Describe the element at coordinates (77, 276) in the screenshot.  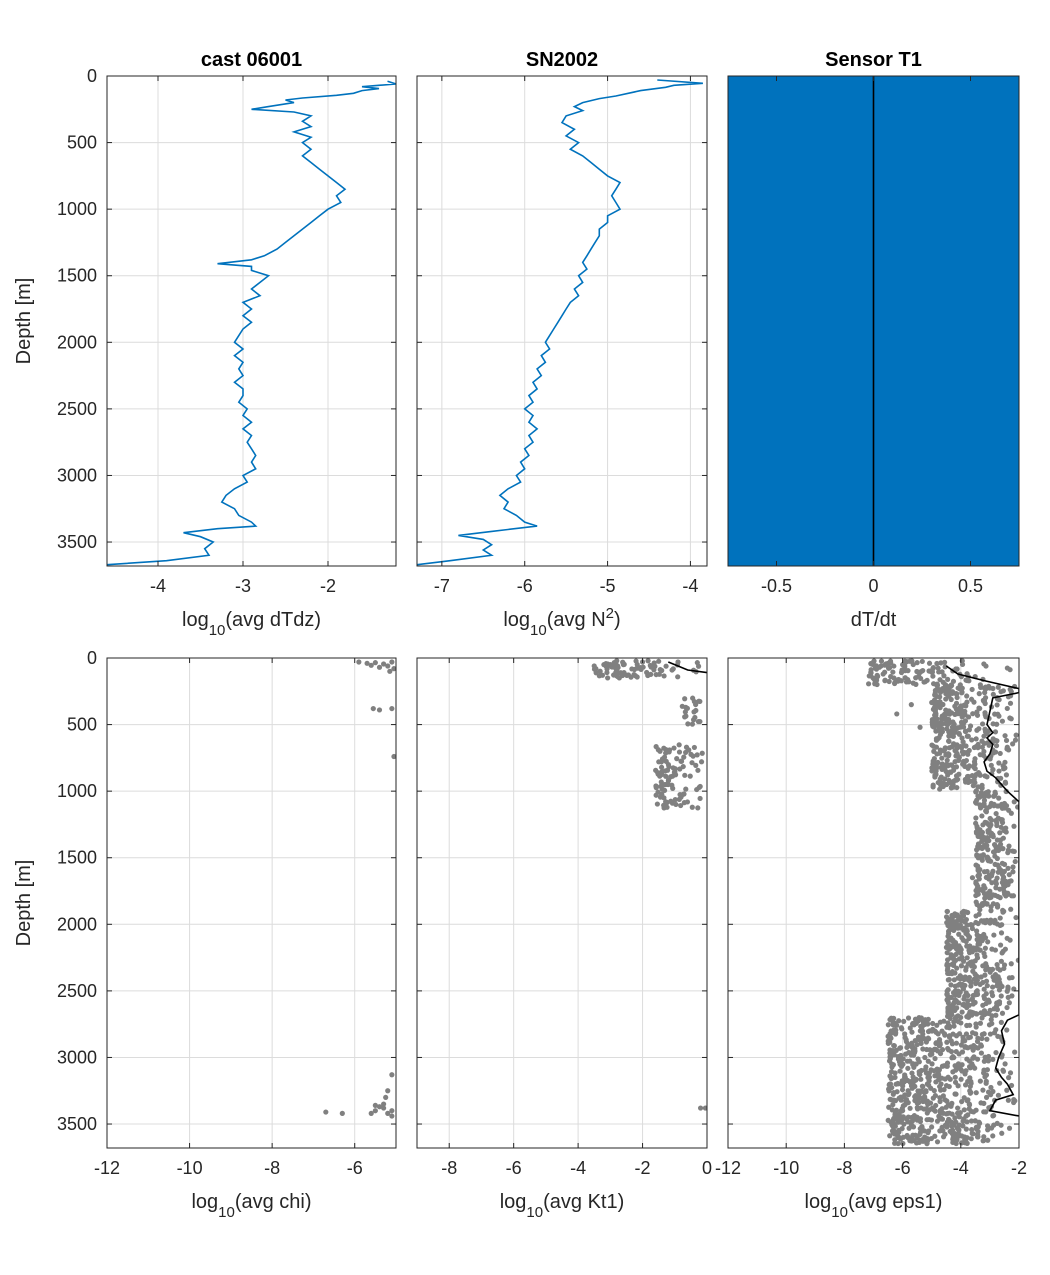
I see `y-tick-label: 1500` at that location.